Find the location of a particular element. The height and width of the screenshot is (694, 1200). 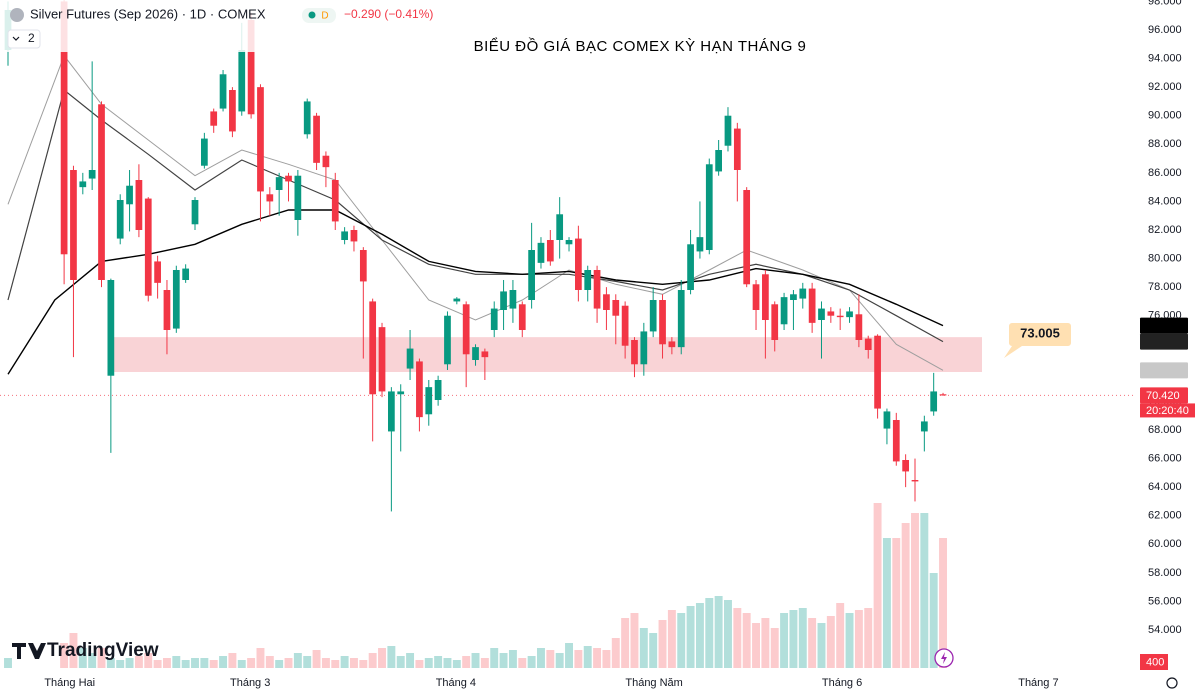

y-tick-label: 62.000 is located at coordinates (1165, 516).